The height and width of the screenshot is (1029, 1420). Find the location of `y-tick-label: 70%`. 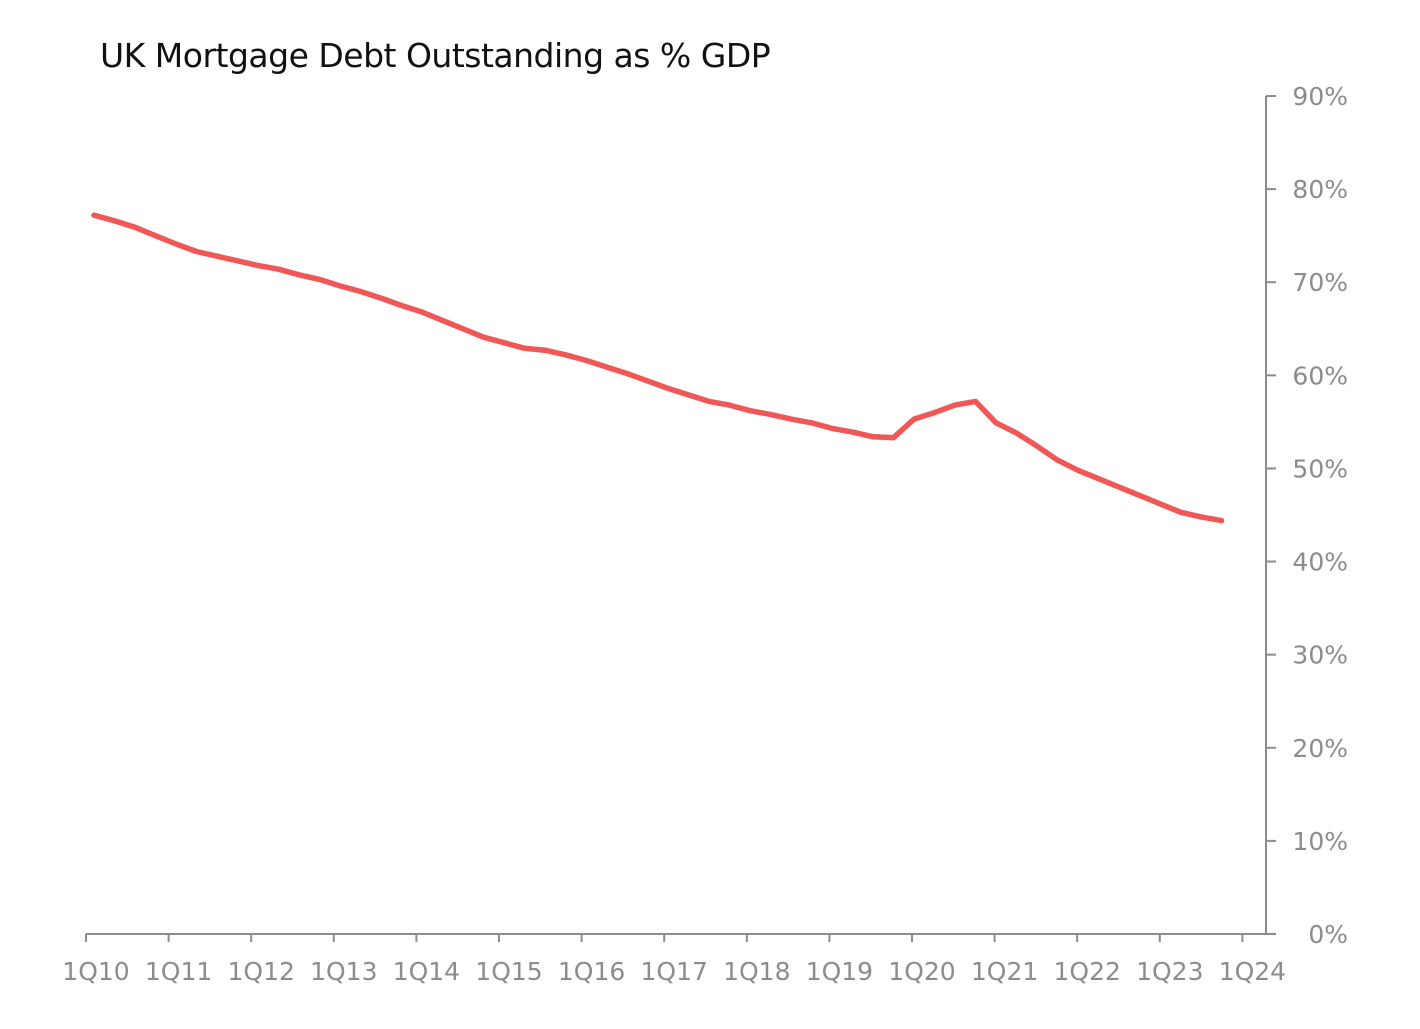

y-tick-label: 70% is located at coordinates (1320, 282).